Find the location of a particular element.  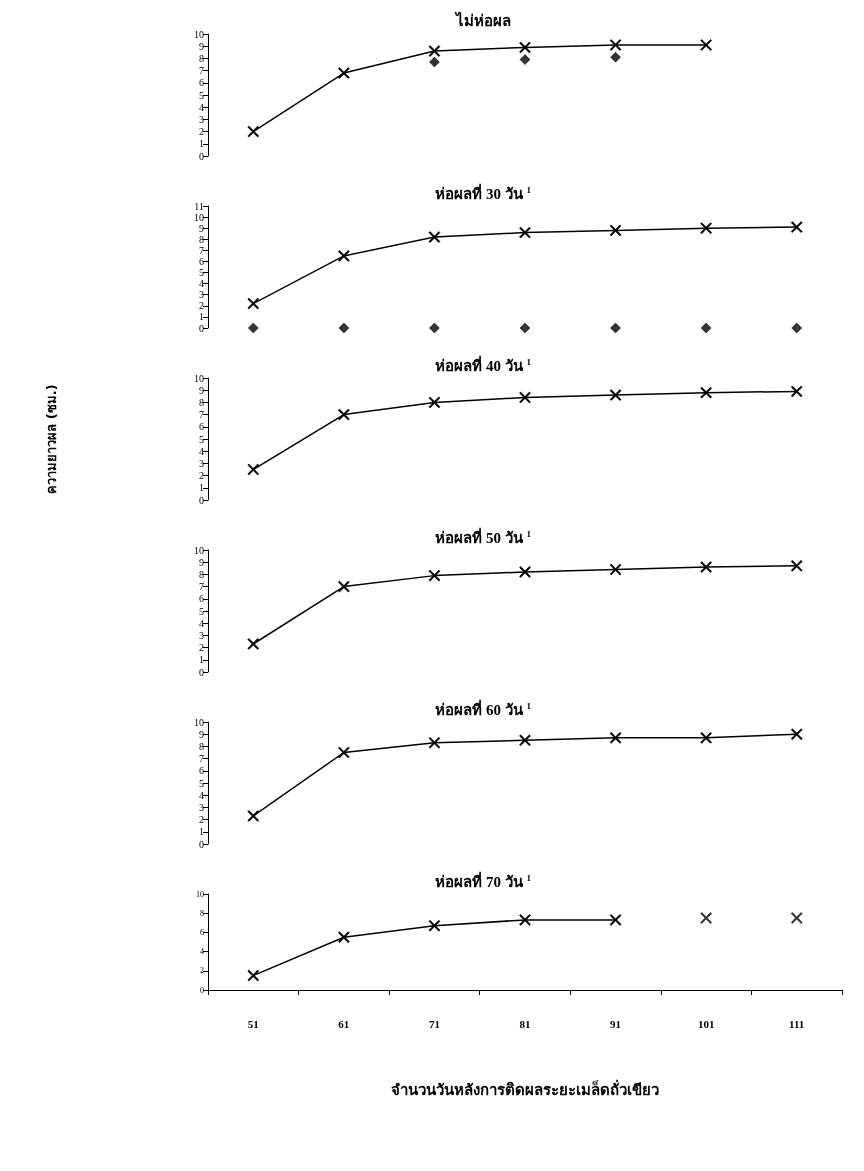

chart-title: ห่อผลที่ 40 วัน 1 is located at coordinates (483, 364).